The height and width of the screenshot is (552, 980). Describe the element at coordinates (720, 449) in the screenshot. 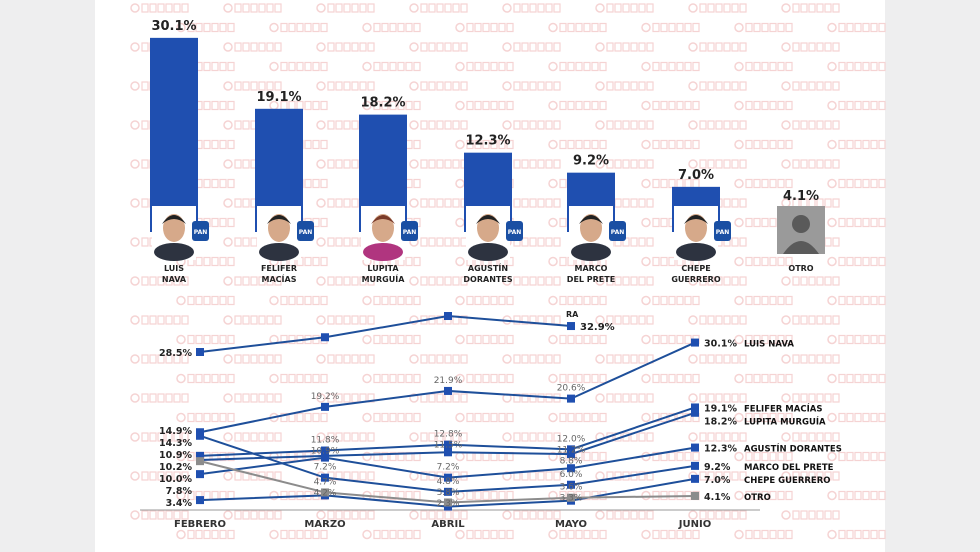

I see `end-value-label: 12.3%` at that location.